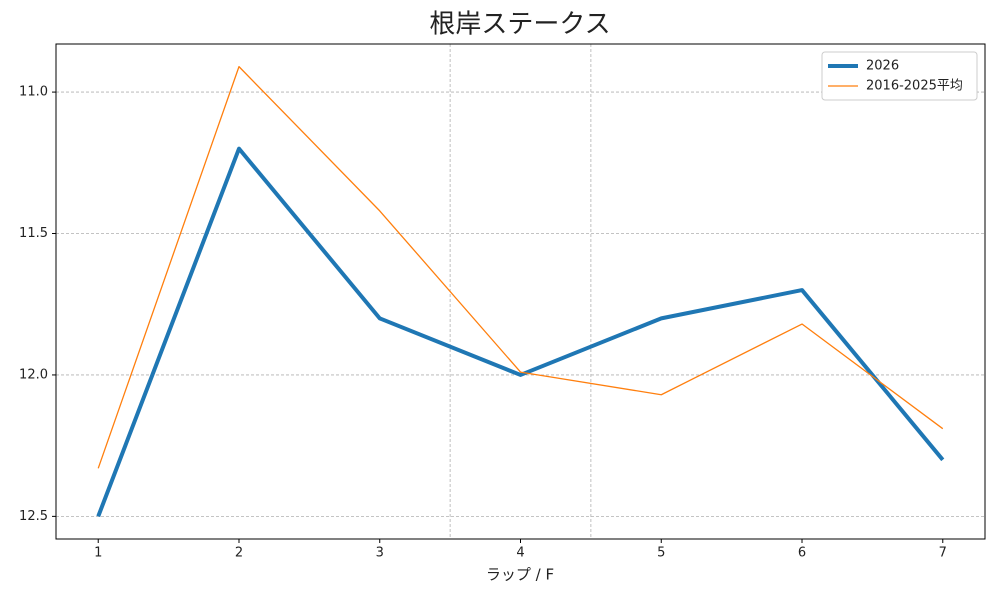  What do you see at coordinates (899, 76) in the screenshot?
I see `legend-box` at bounding box center [899, 76].